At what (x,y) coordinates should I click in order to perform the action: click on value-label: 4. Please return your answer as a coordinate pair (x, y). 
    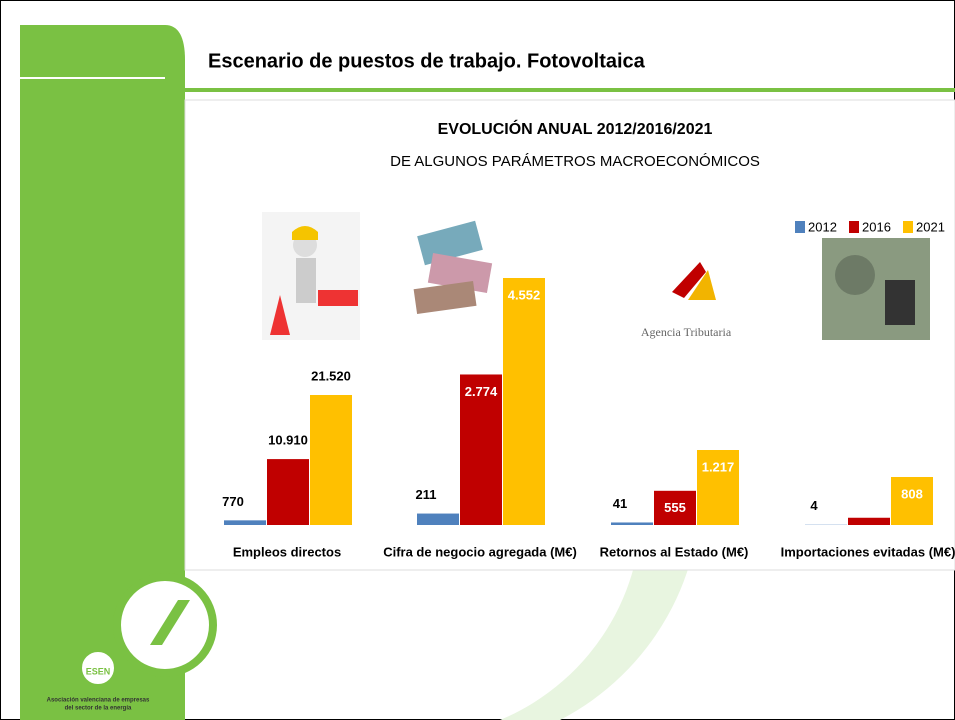
    Looking at the image, I should click on (814, 505).